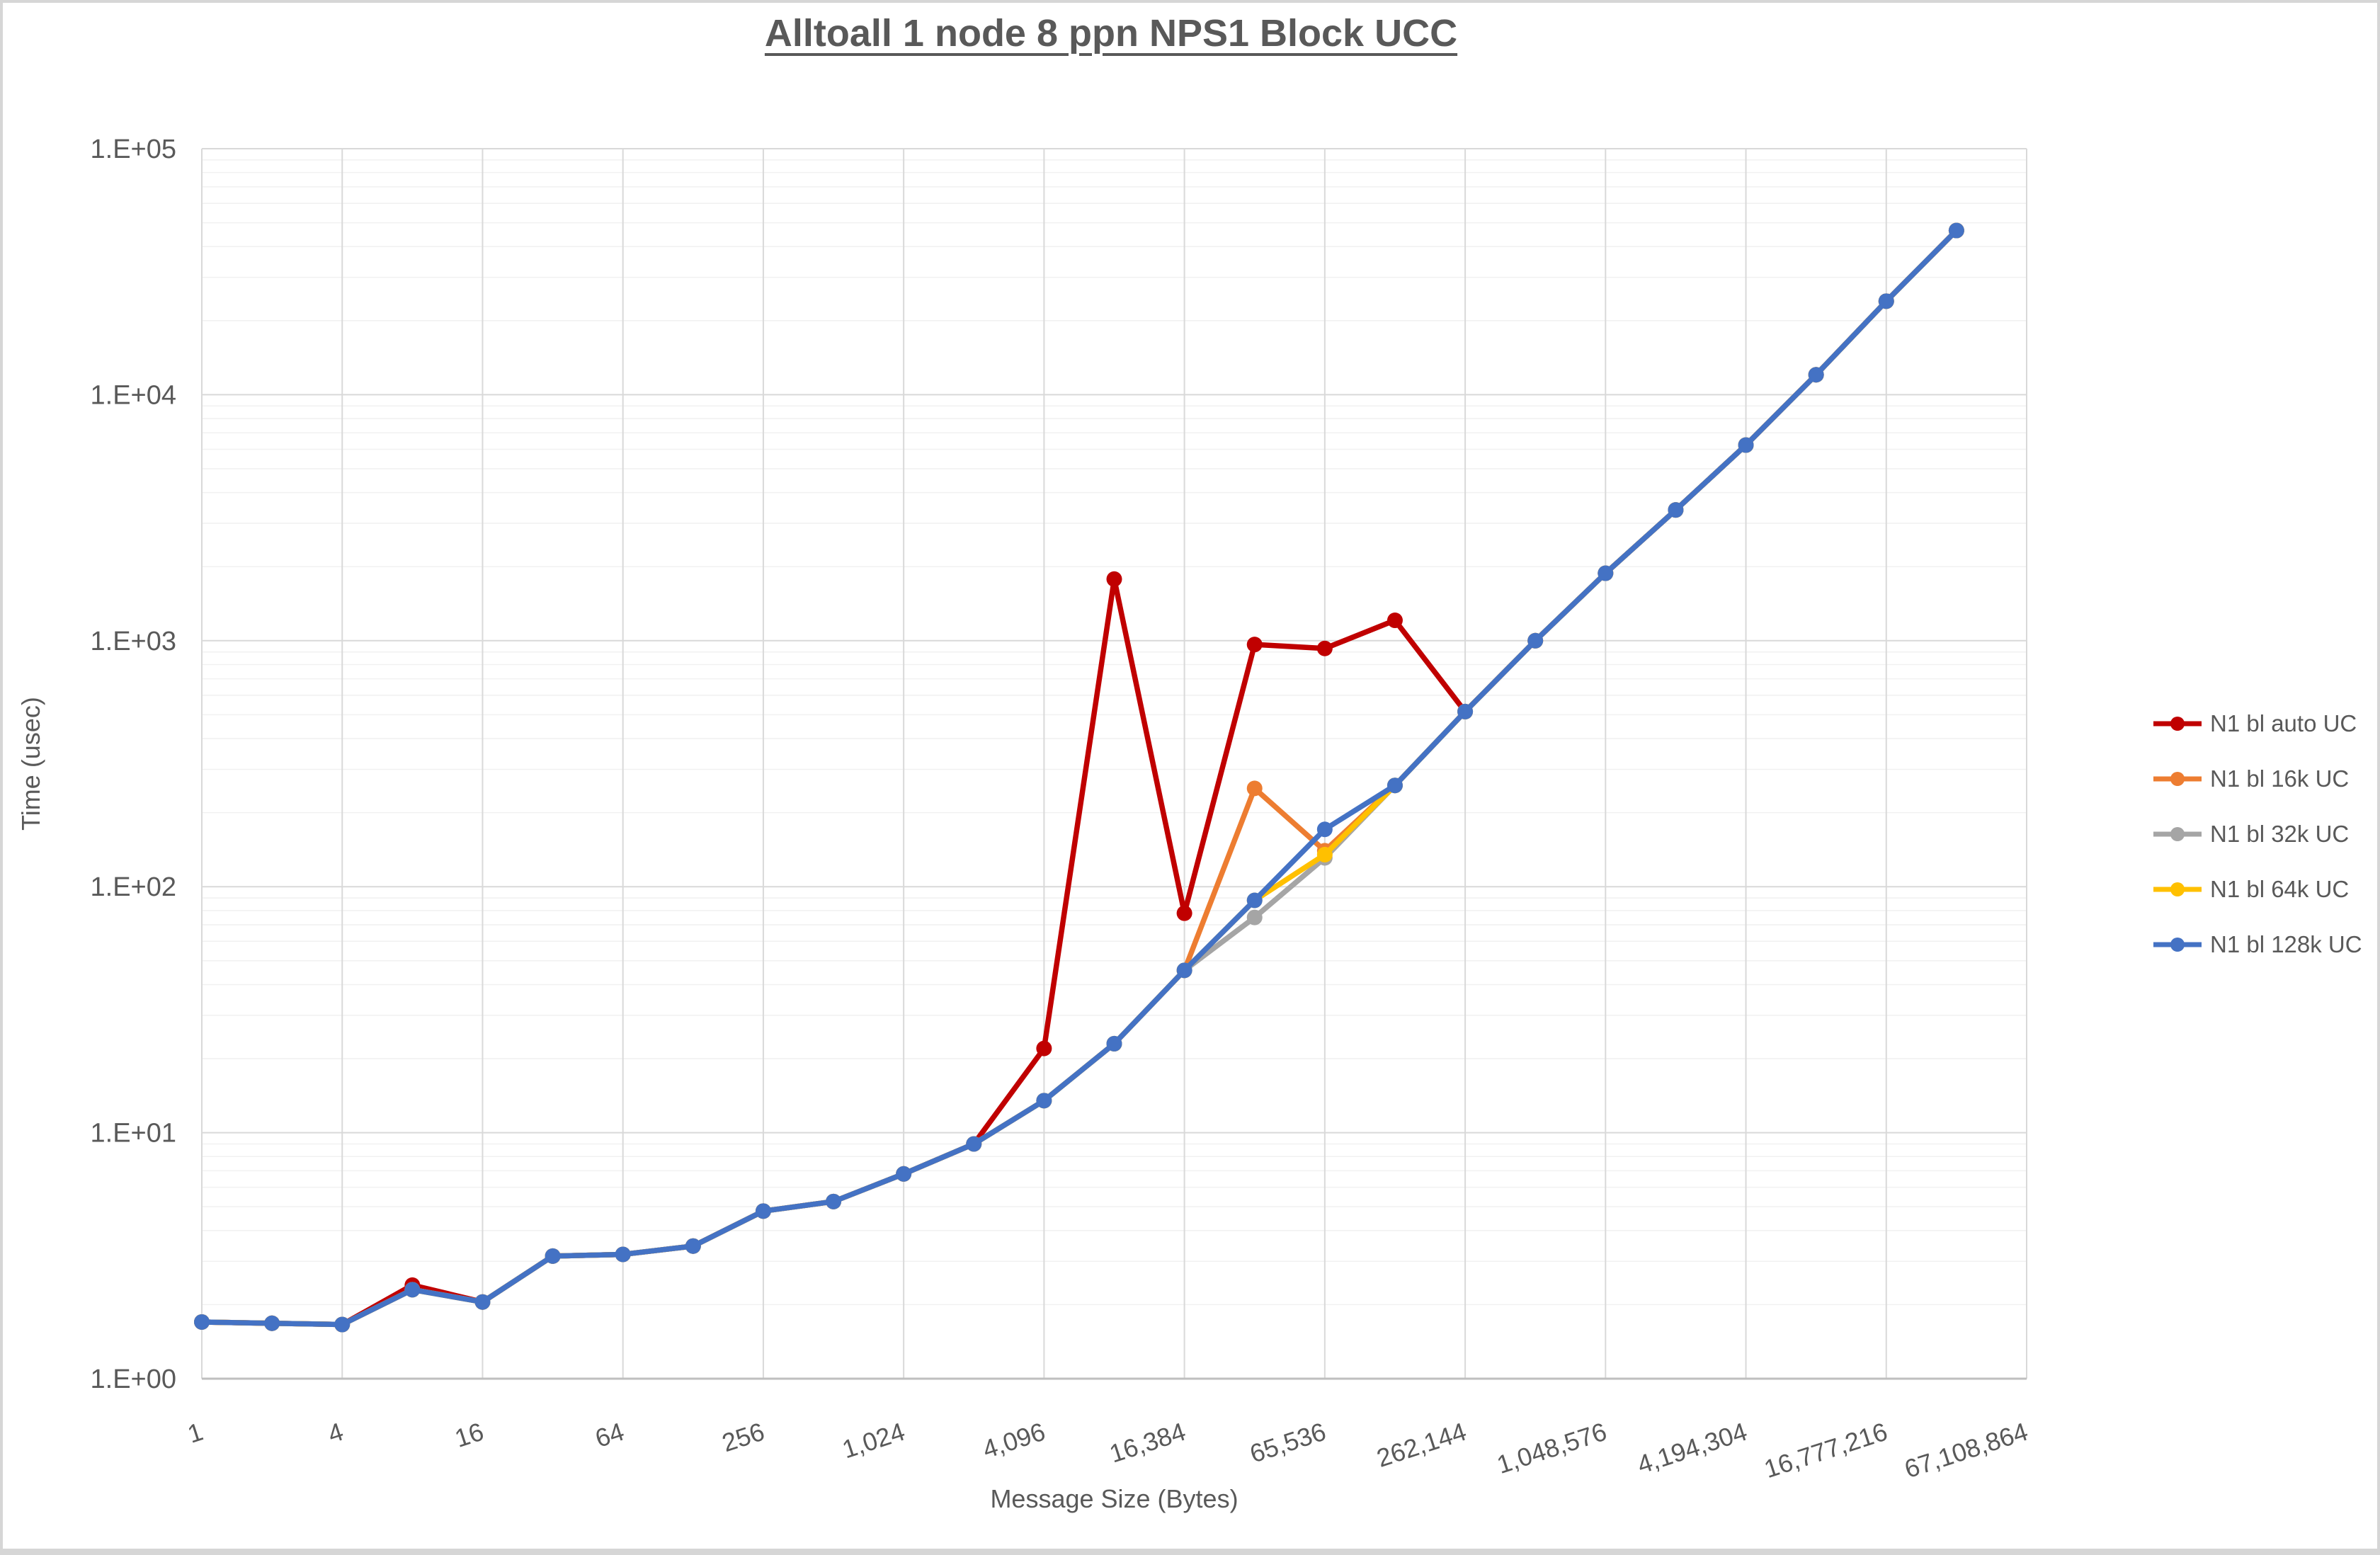 This screenshot has height=1555, width=2380. I want to click on x-tick-label: 65,536, so click(1287, 1443).